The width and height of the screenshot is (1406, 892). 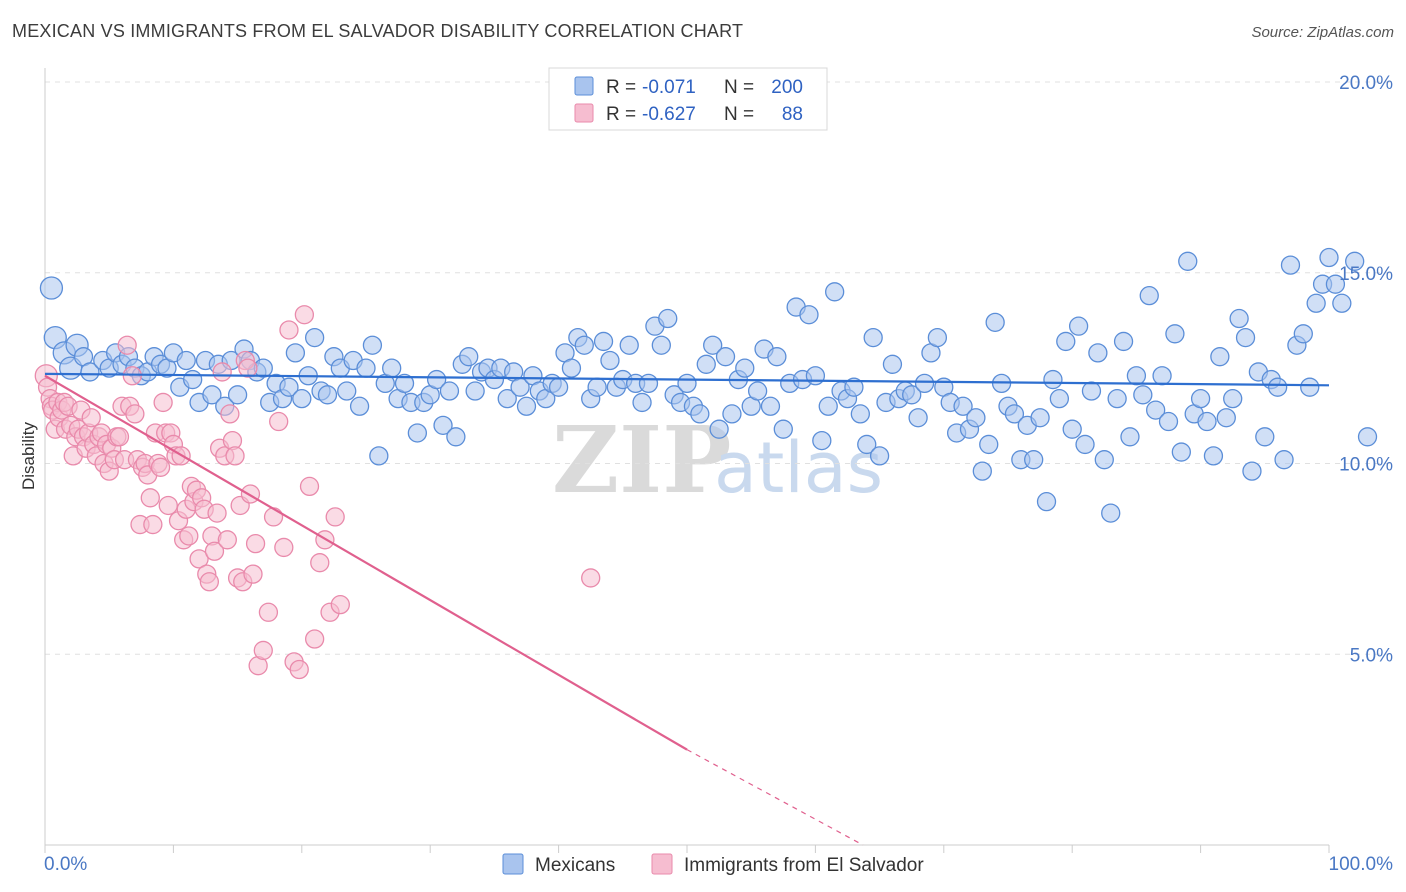 I want to click on legend-r-value-salvador: -0.627, so click(x=669, y=114).